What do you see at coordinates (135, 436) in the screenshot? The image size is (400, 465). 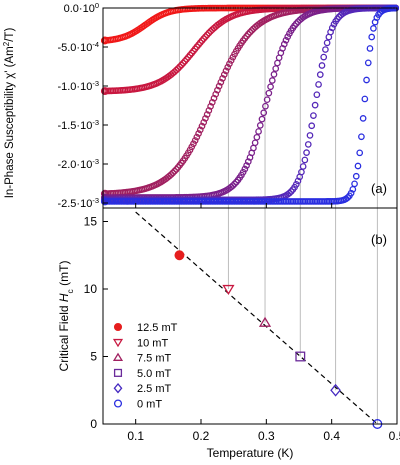 I see `b-x-tick-label: 0.1` at bounding box center [135, 436].